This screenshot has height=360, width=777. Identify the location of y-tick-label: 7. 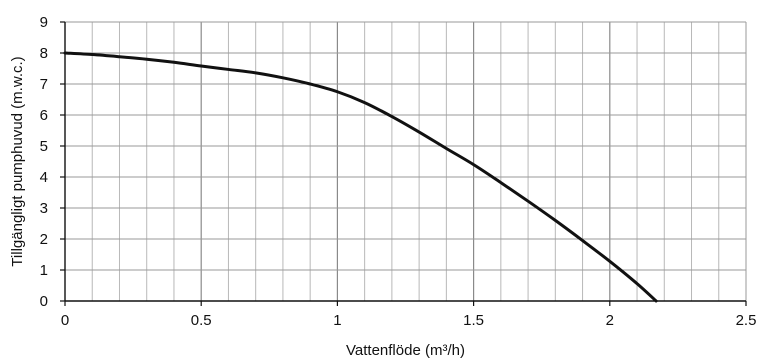
(44, 84).